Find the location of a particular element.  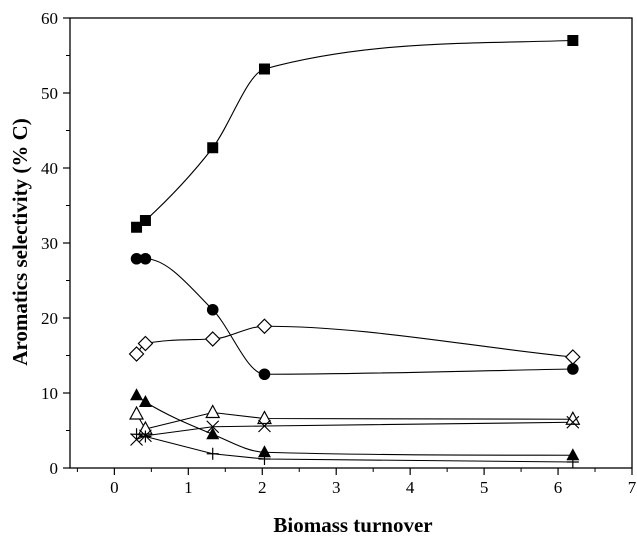

x-tick-label: 7 is located at coordinates (632, 487).